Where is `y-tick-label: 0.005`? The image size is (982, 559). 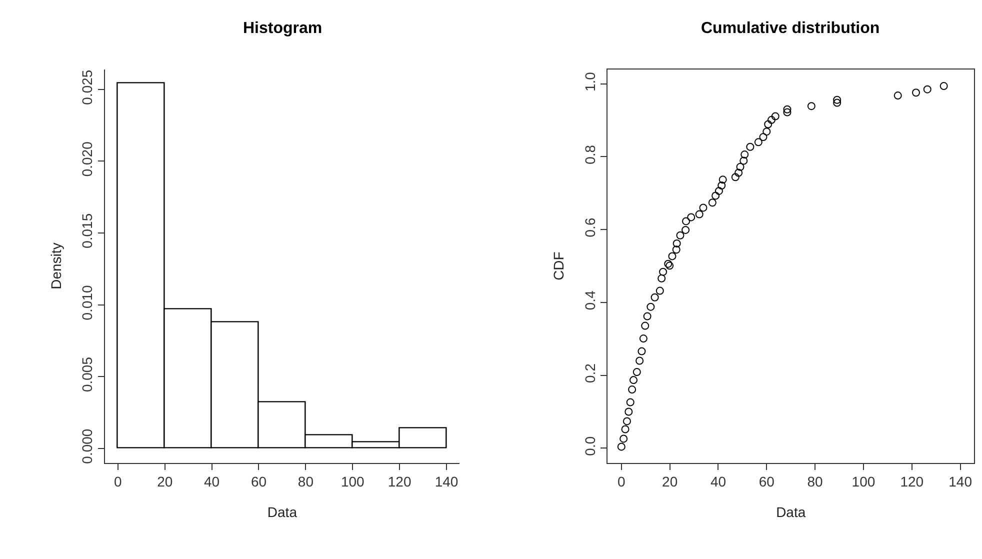
y-tick-label: 0.005 is located at coordinates (87, 374).